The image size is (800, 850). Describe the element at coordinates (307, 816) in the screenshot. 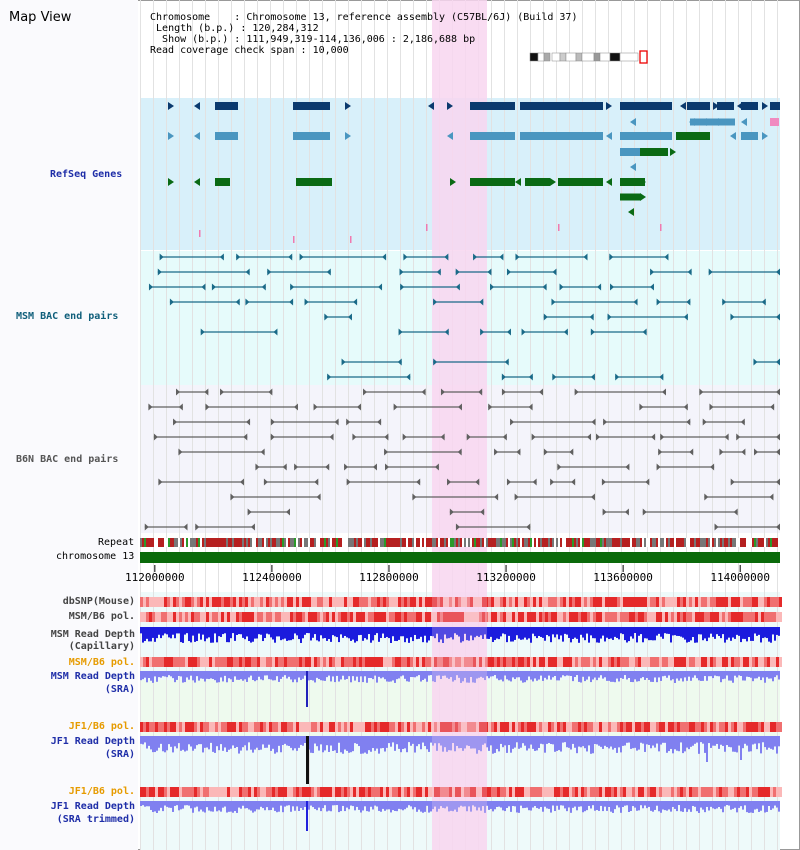

I see `depth-spike` at that location.